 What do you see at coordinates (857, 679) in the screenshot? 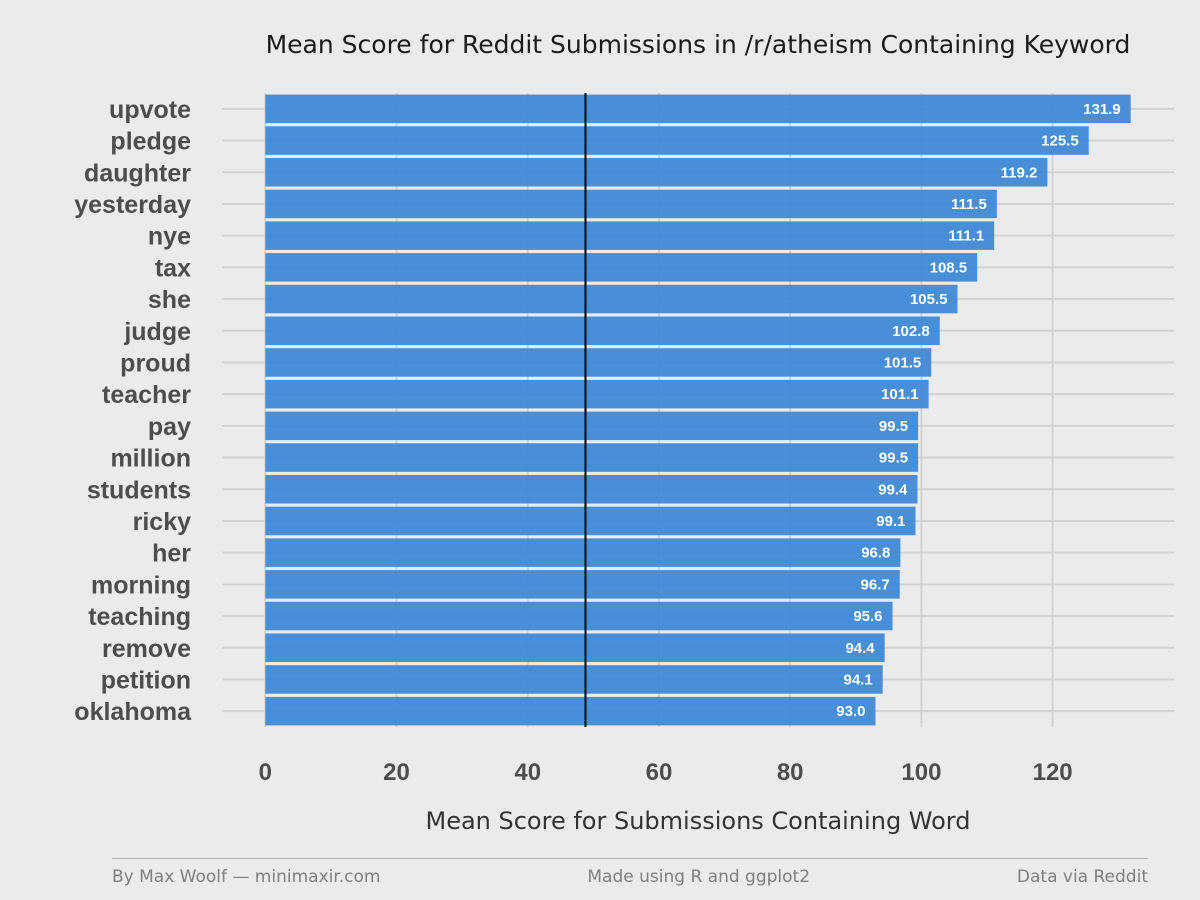
I see `bar-value-label: 94.1` at bounding box center [857, 679].